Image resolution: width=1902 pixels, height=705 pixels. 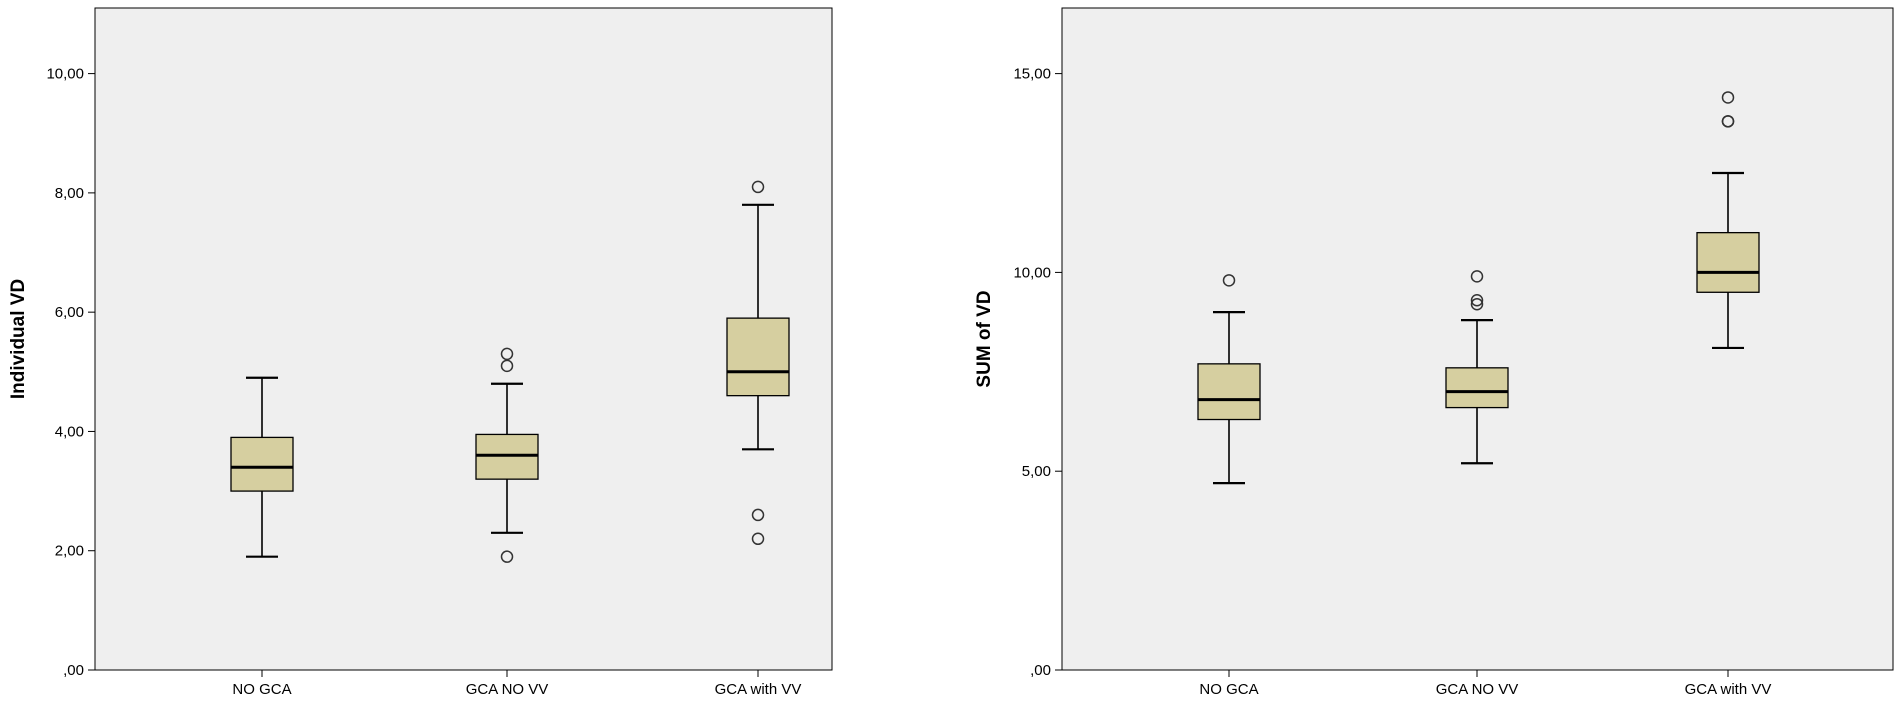 I want to click on y-tick-label: 6,00, so click(x=69, y=312).